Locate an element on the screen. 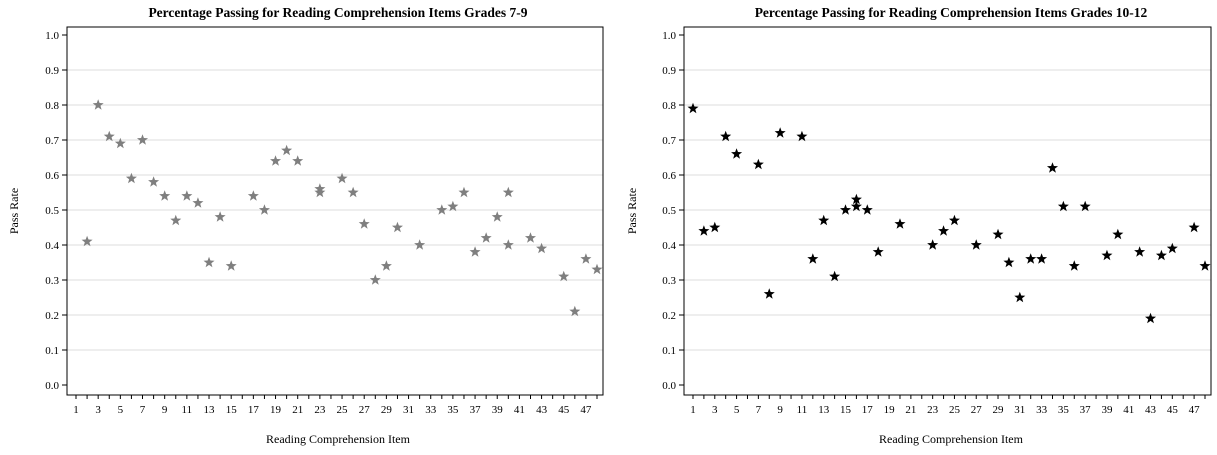  x-tick-label: 37 is located at coordinates (476, 410).